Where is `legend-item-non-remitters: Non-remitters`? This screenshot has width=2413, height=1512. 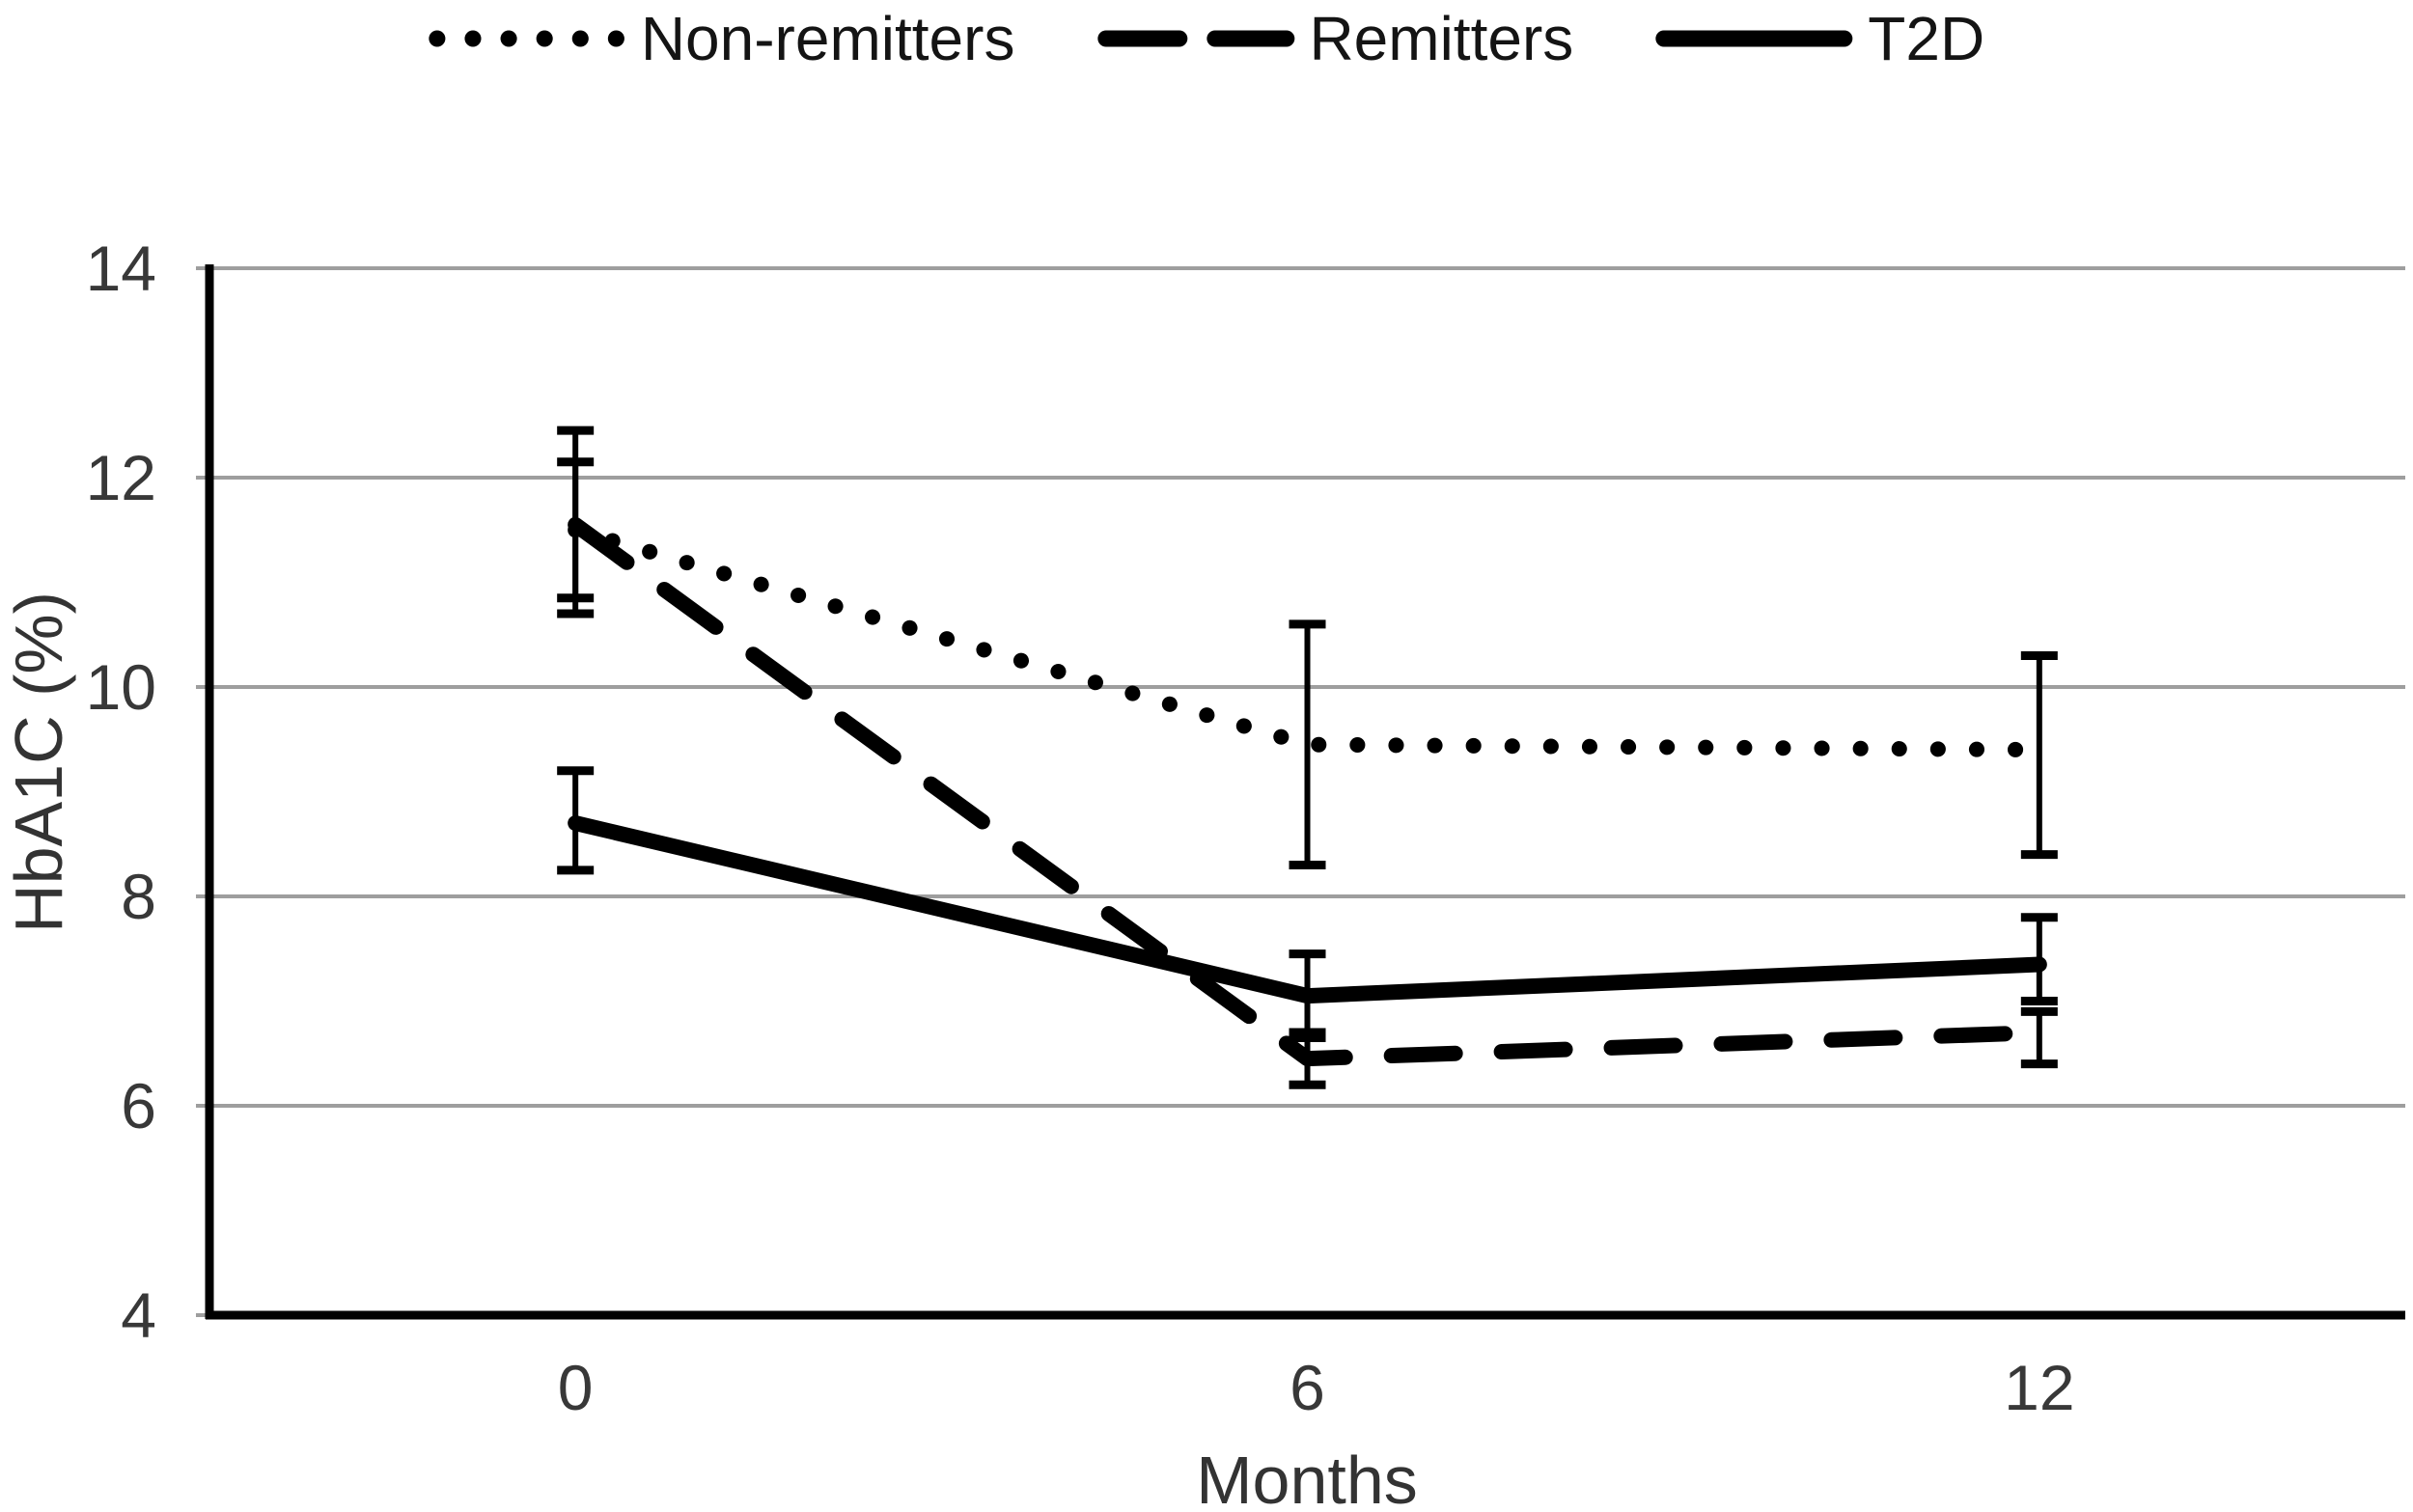 legend-item-non-remitters: Non-remitters is located at coordinates (722, 38).